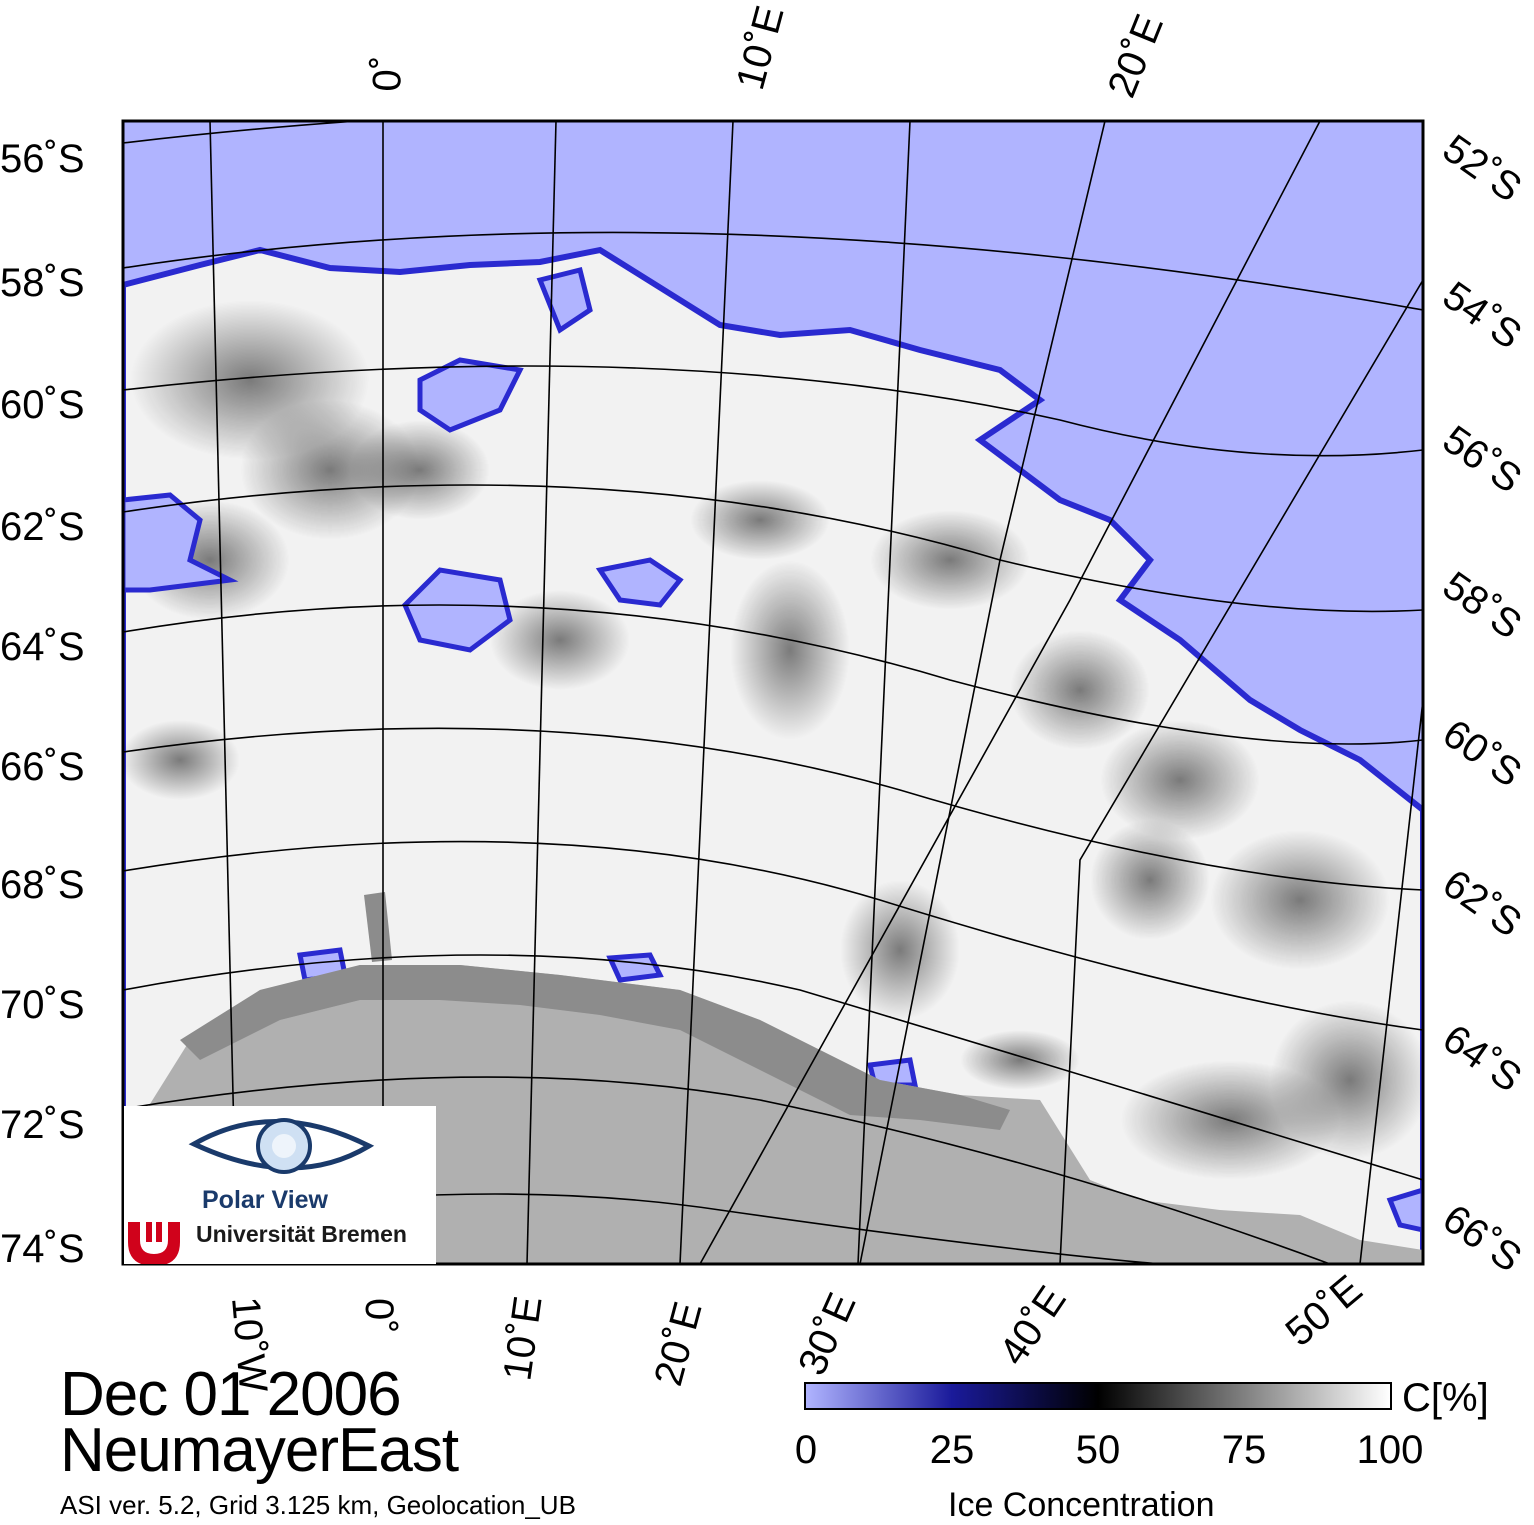 Image resolution: width=1534 pixels, height=1525 pixels. What do you see at coordinates (154, 1243) in the screenshot?
I see `bremen-logo-icon` at bounding box center [154, 1243].